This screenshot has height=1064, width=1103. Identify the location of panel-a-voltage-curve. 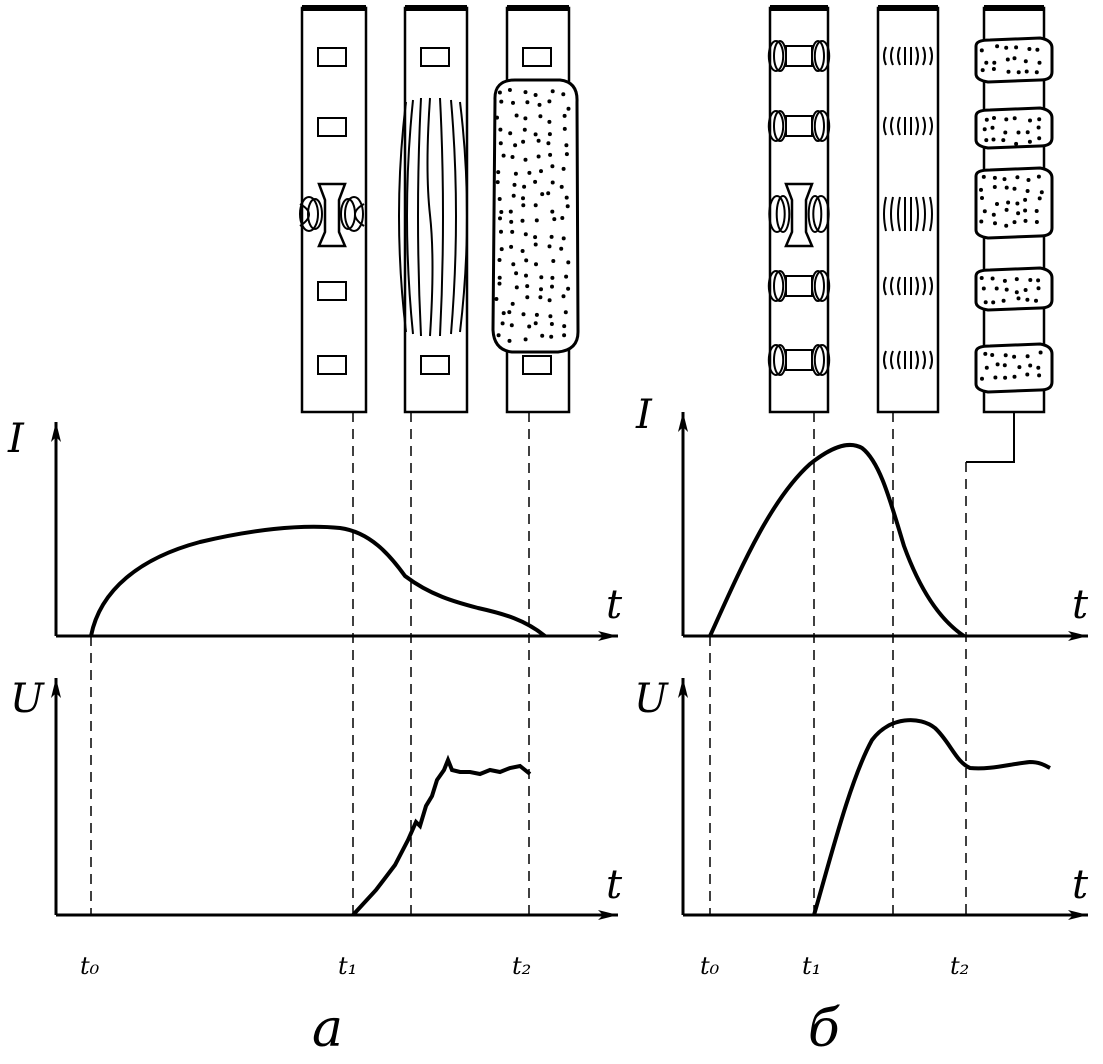
(441, 835).